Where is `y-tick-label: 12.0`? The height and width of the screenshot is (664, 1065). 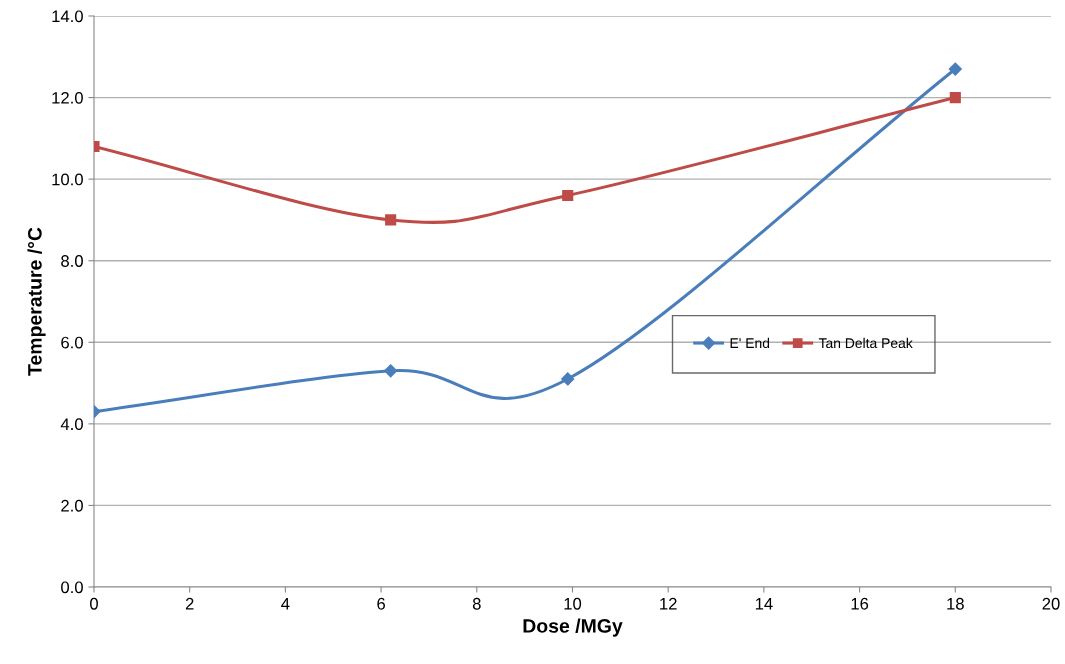
y-tick-label: 12.0 is located at coordinates (67, 97).